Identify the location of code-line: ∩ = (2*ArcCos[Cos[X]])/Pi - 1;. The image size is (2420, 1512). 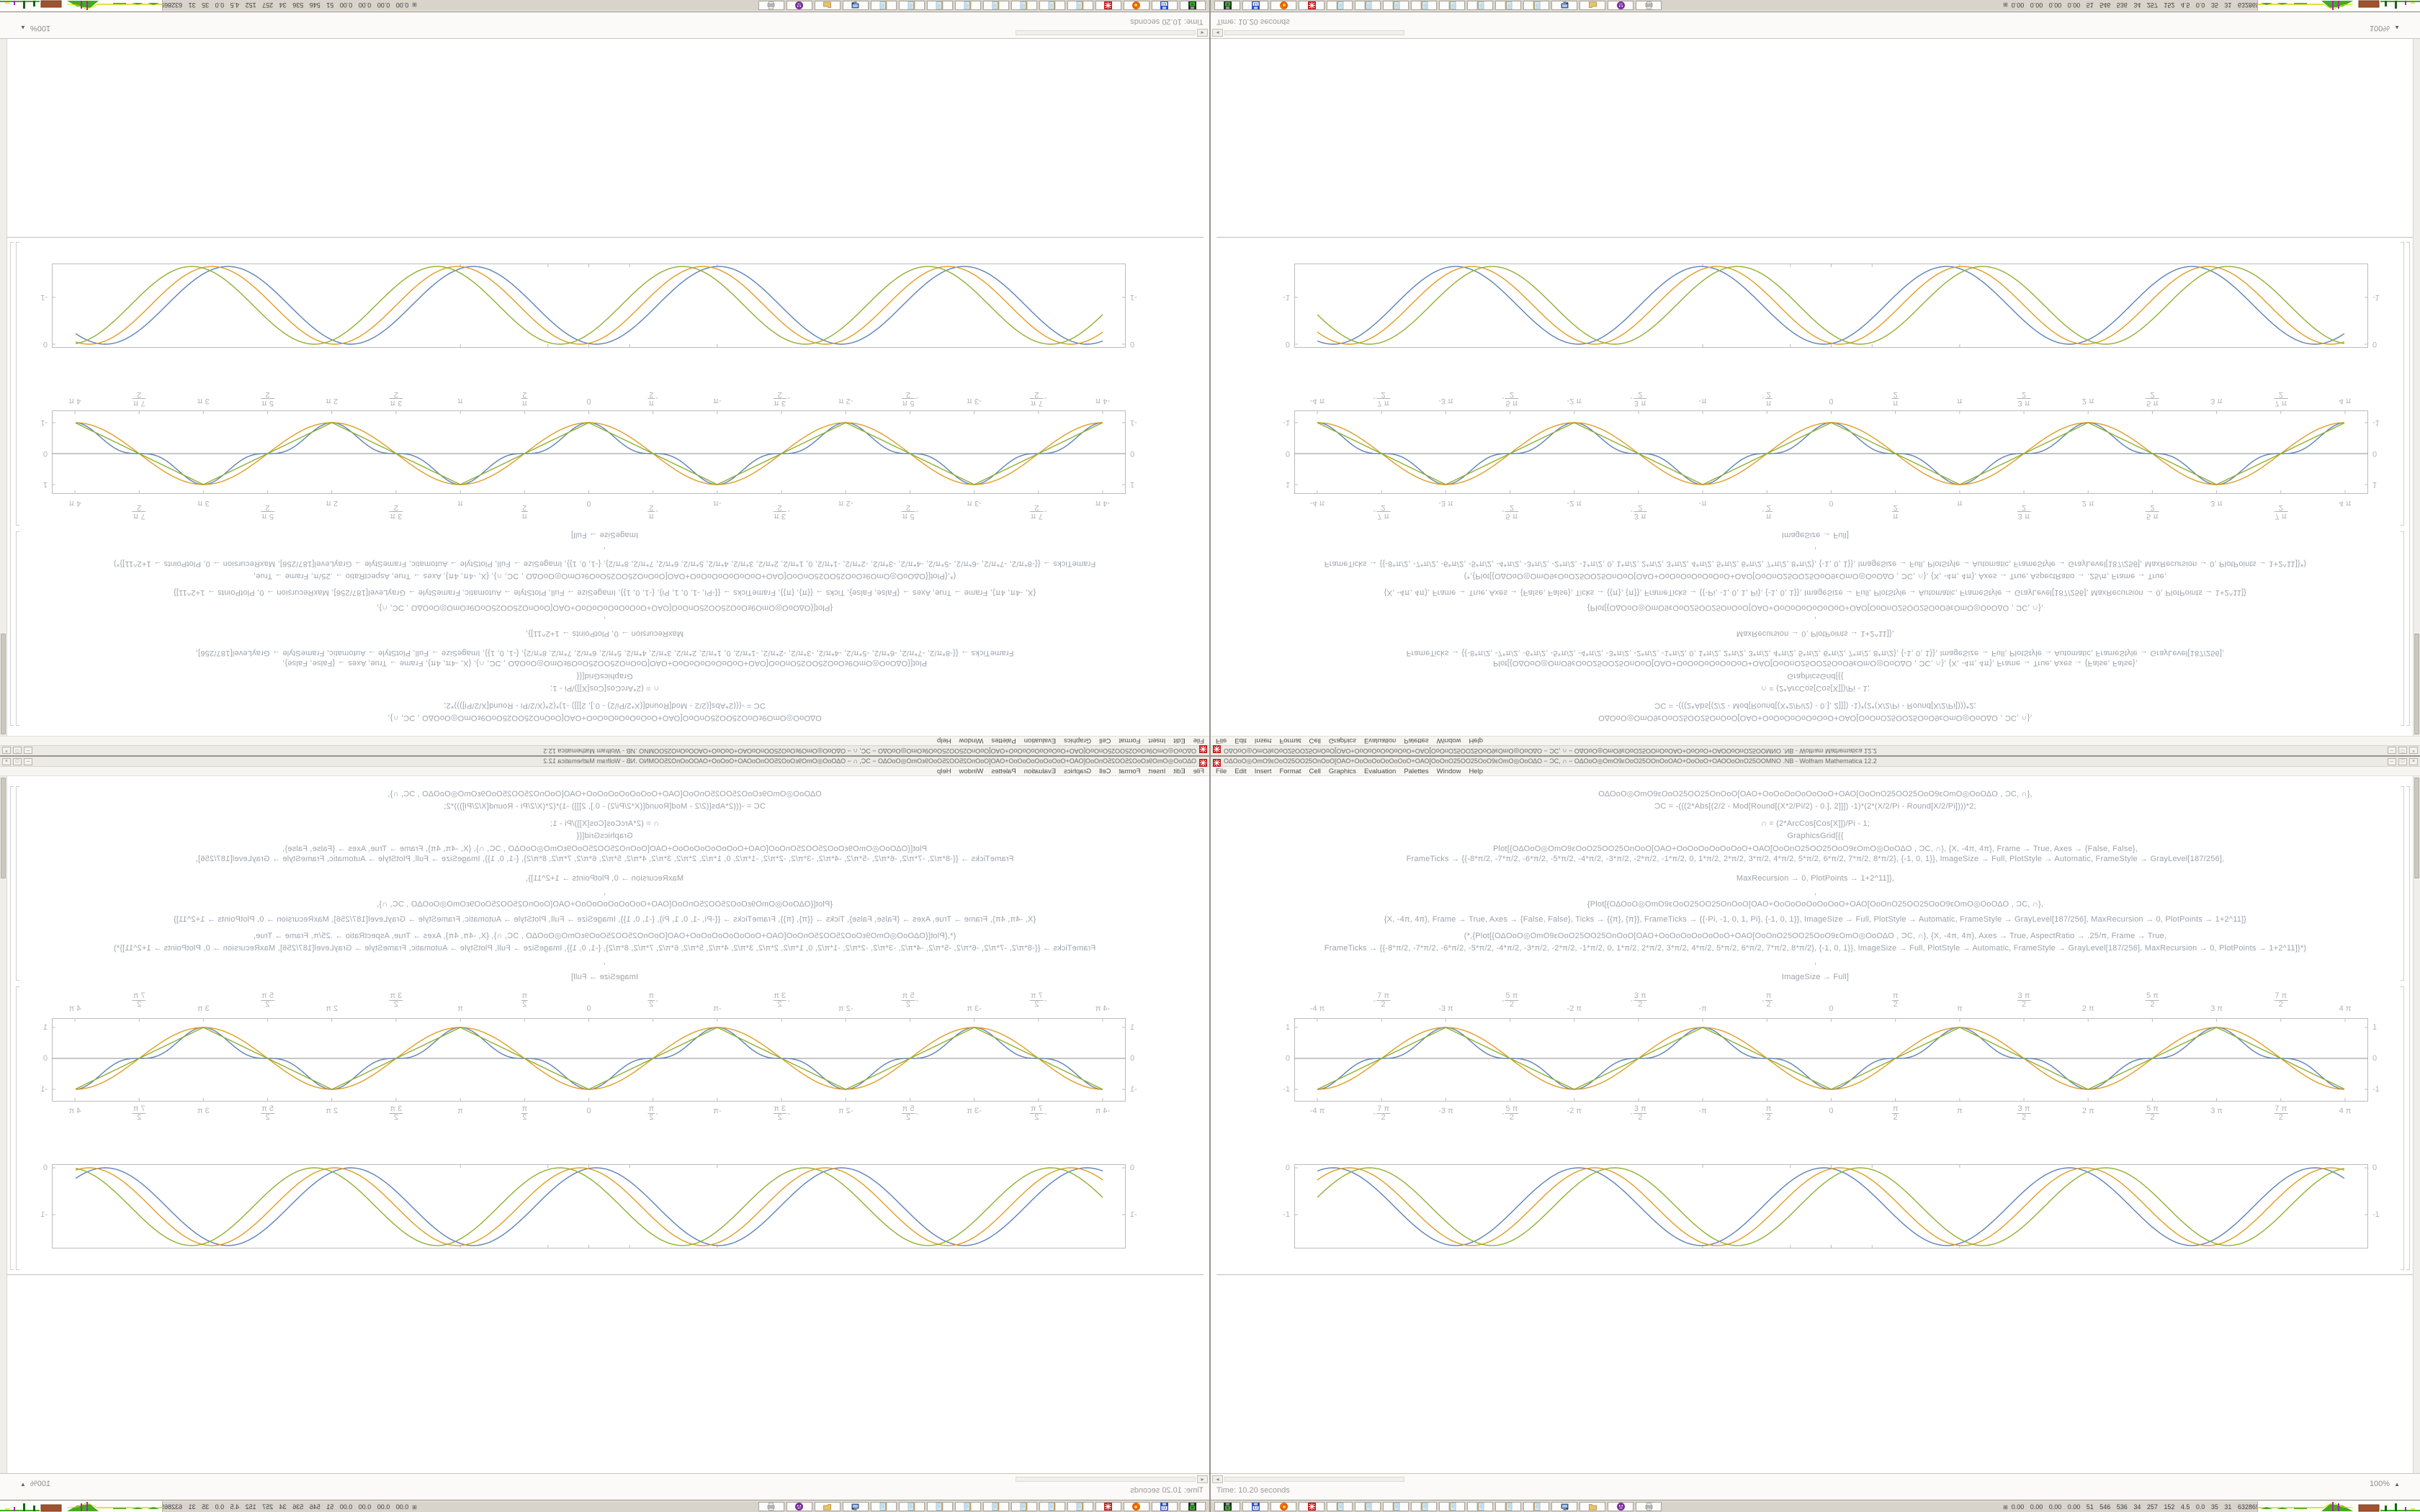
(1815, 688).